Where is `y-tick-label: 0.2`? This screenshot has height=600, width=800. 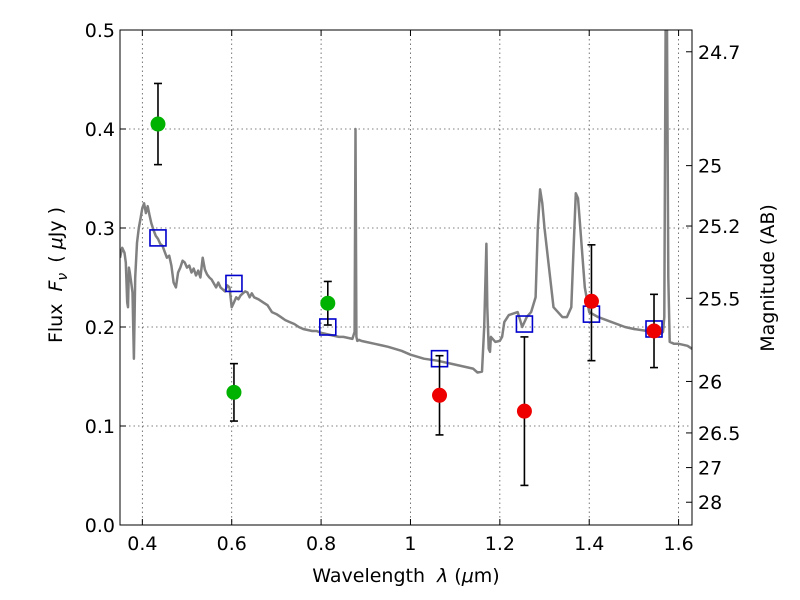 y-tick-label: 0.2 is located at coordinates (100, 328).